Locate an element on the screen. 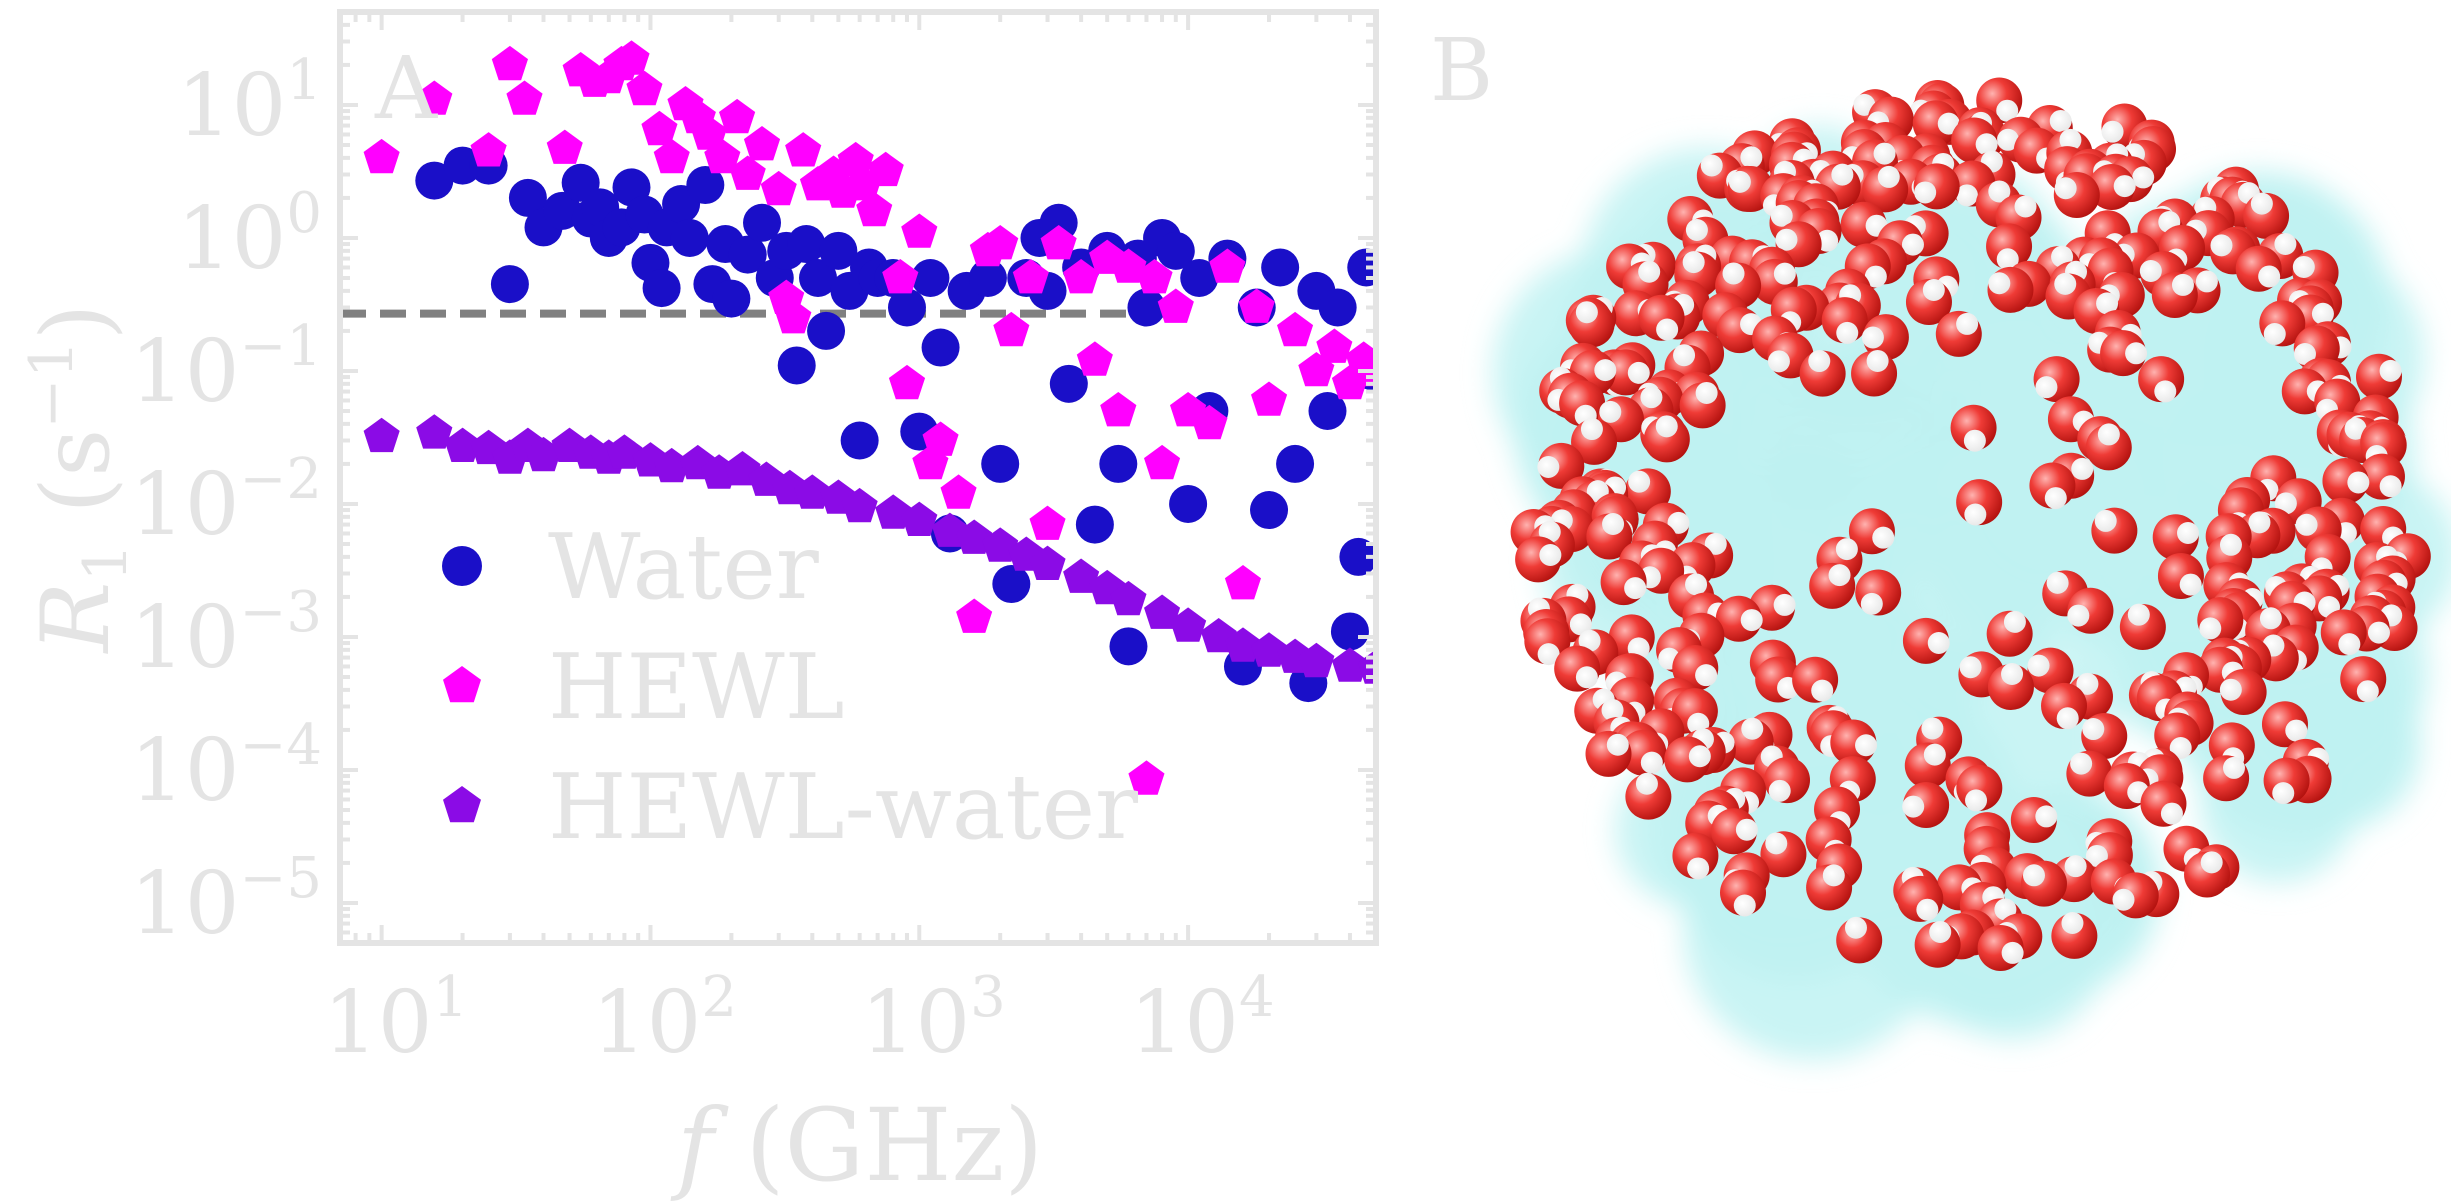 The image size is (2451, 1204). legend-marker-water is located at coordinates (462, 566).